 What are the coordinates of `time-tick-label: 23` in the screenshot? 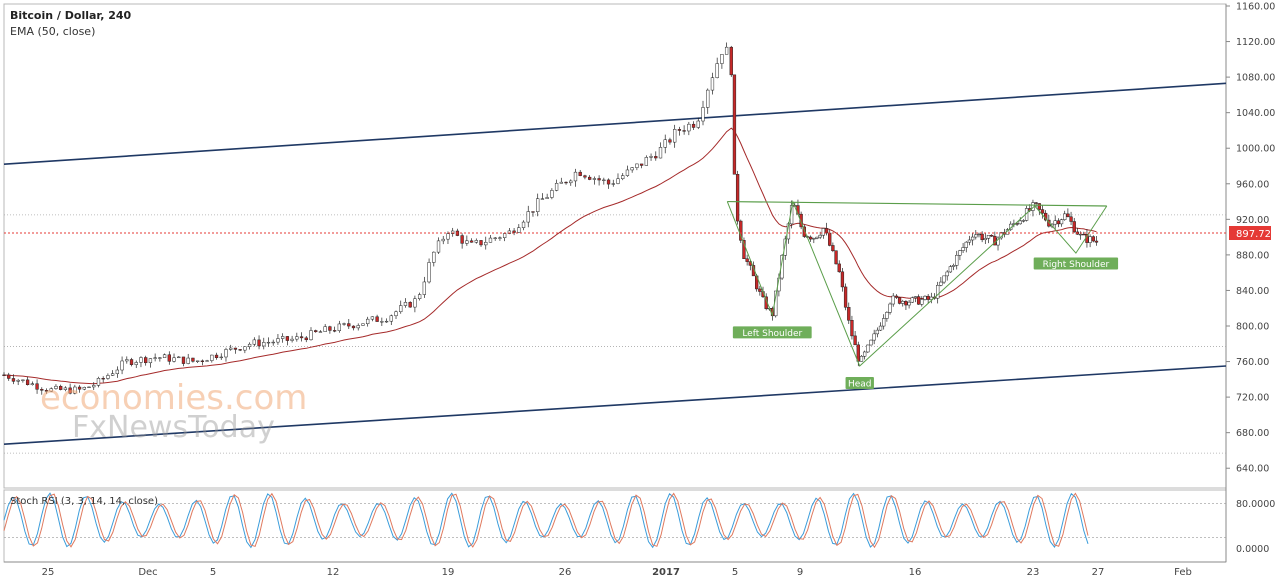 It's located at (1033, 572).